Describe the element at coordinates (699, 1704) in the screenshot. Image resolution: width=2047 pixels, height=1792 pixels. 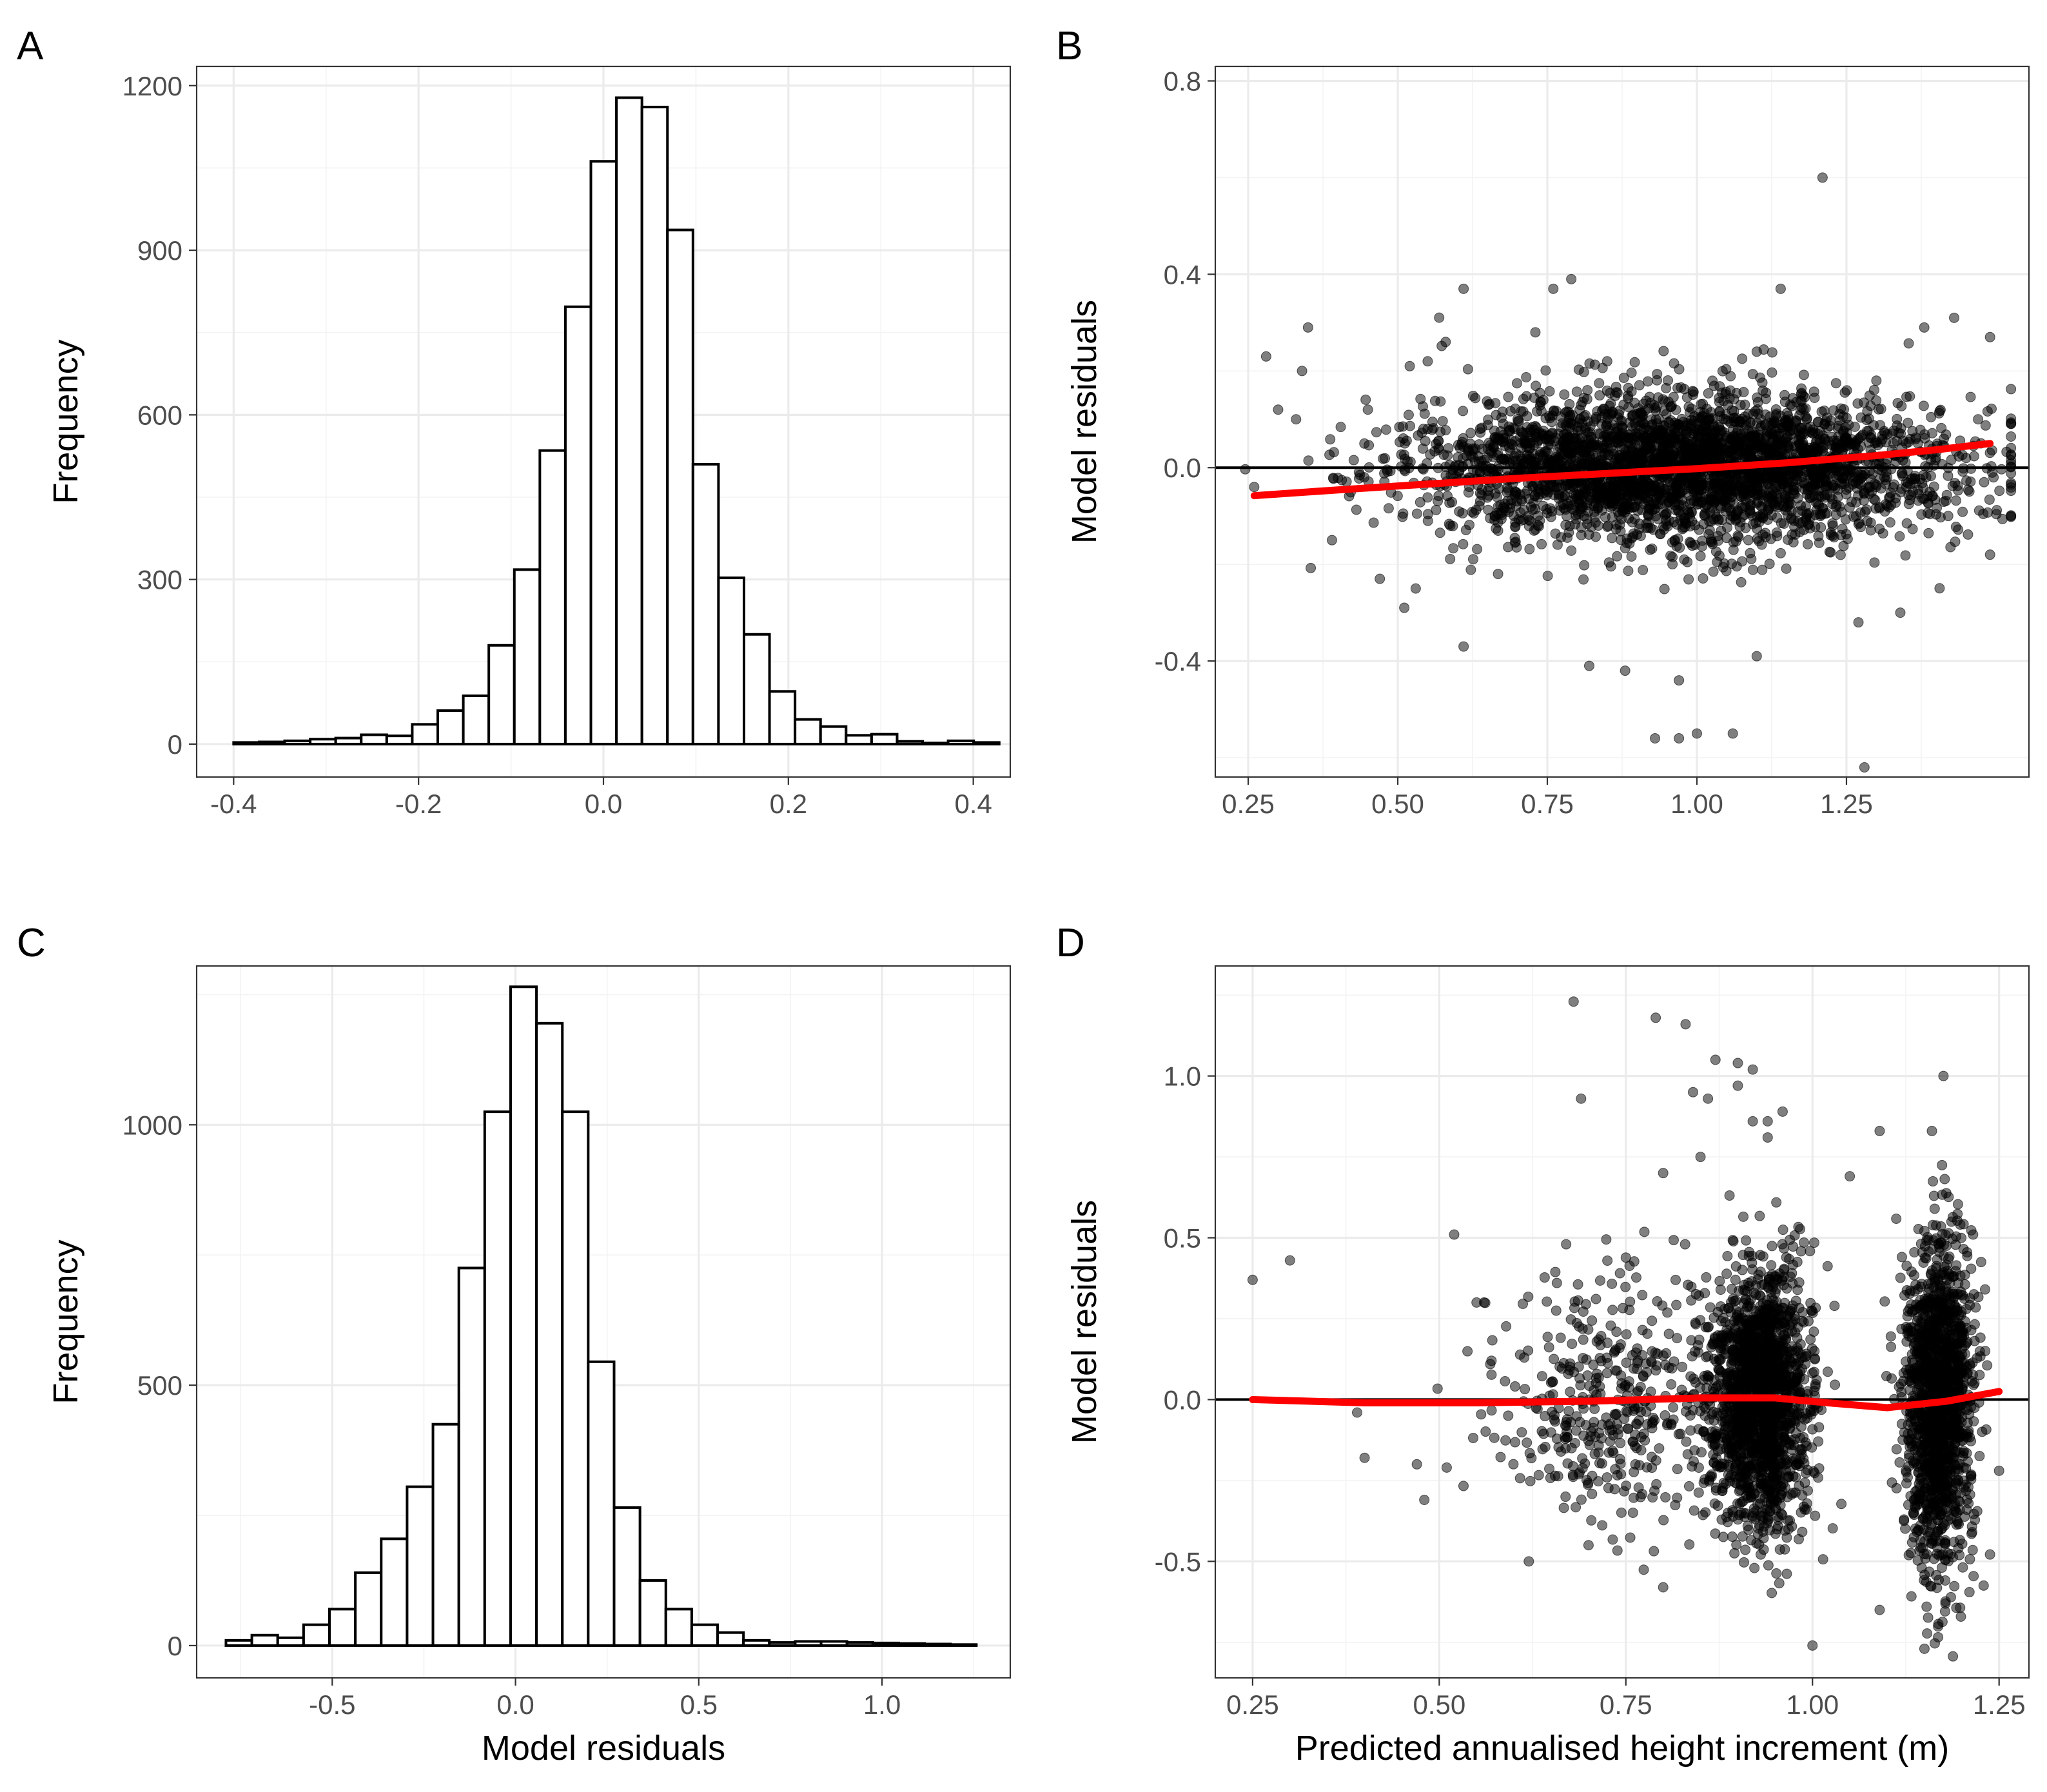
I see `x-tick-label: 0.5` at that location.